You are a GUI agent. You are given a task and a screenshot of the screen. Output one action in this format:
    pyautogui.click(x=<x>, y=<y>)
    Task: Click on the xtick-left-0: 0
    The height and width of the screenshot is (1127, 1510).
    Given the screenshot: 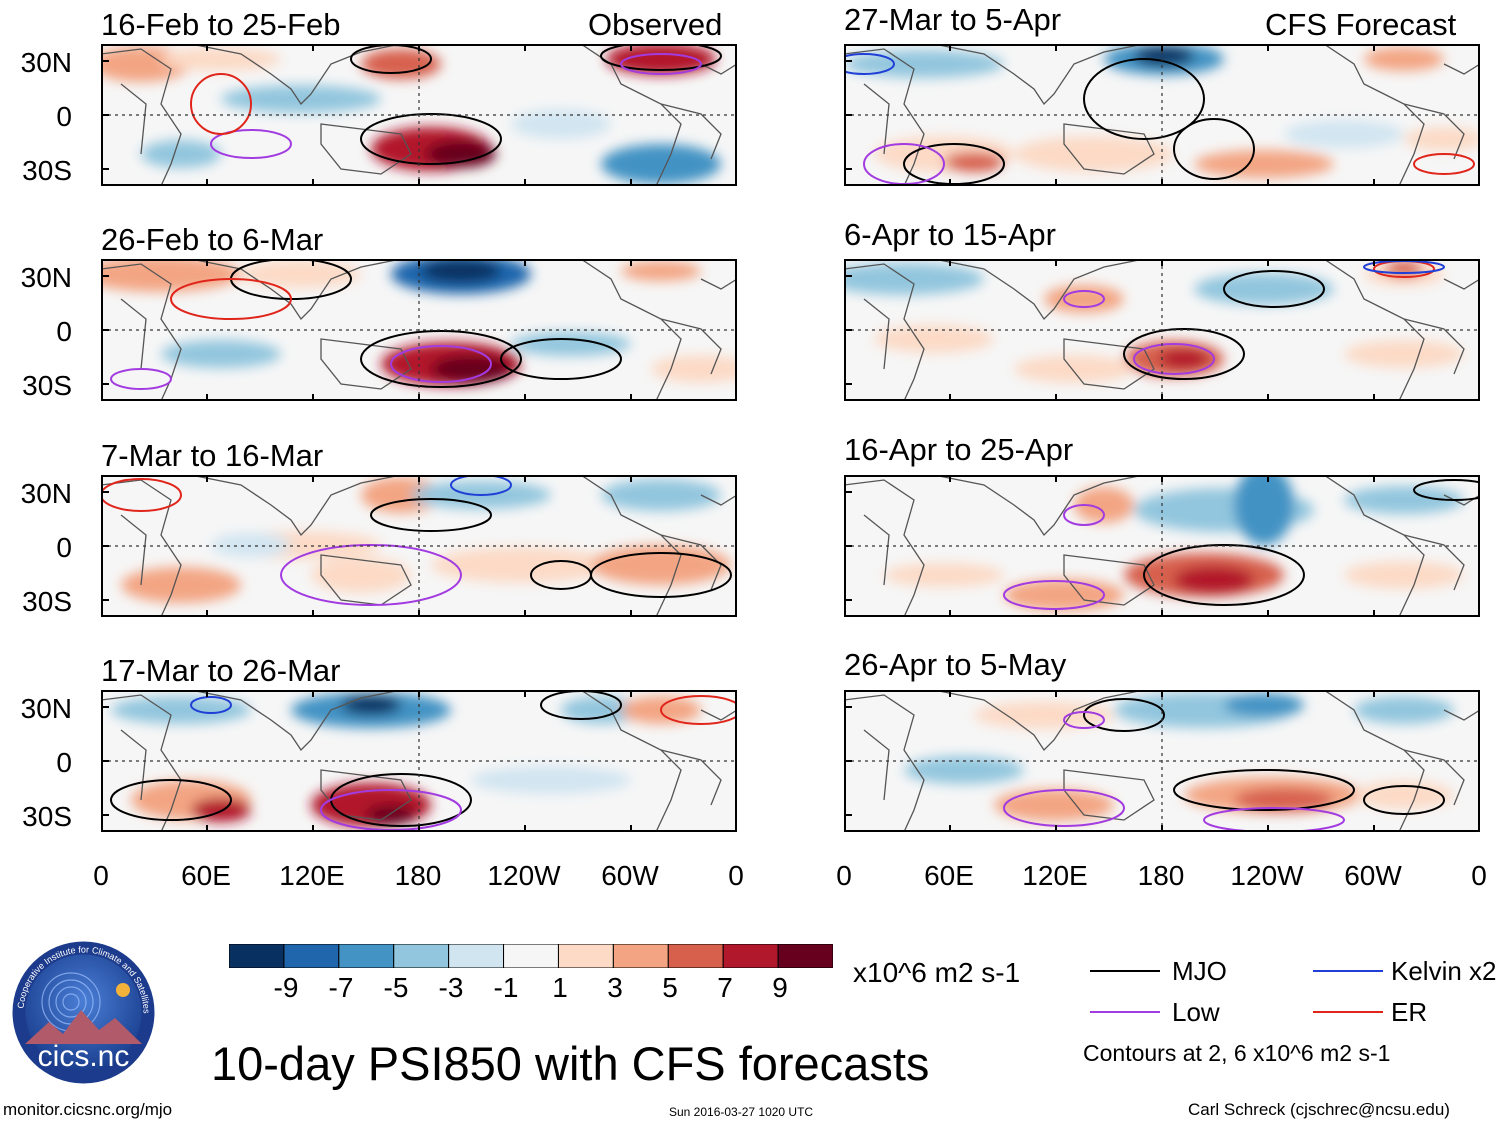 What is the action you would take?
    pyautogui.click(x=101, y=875)
    